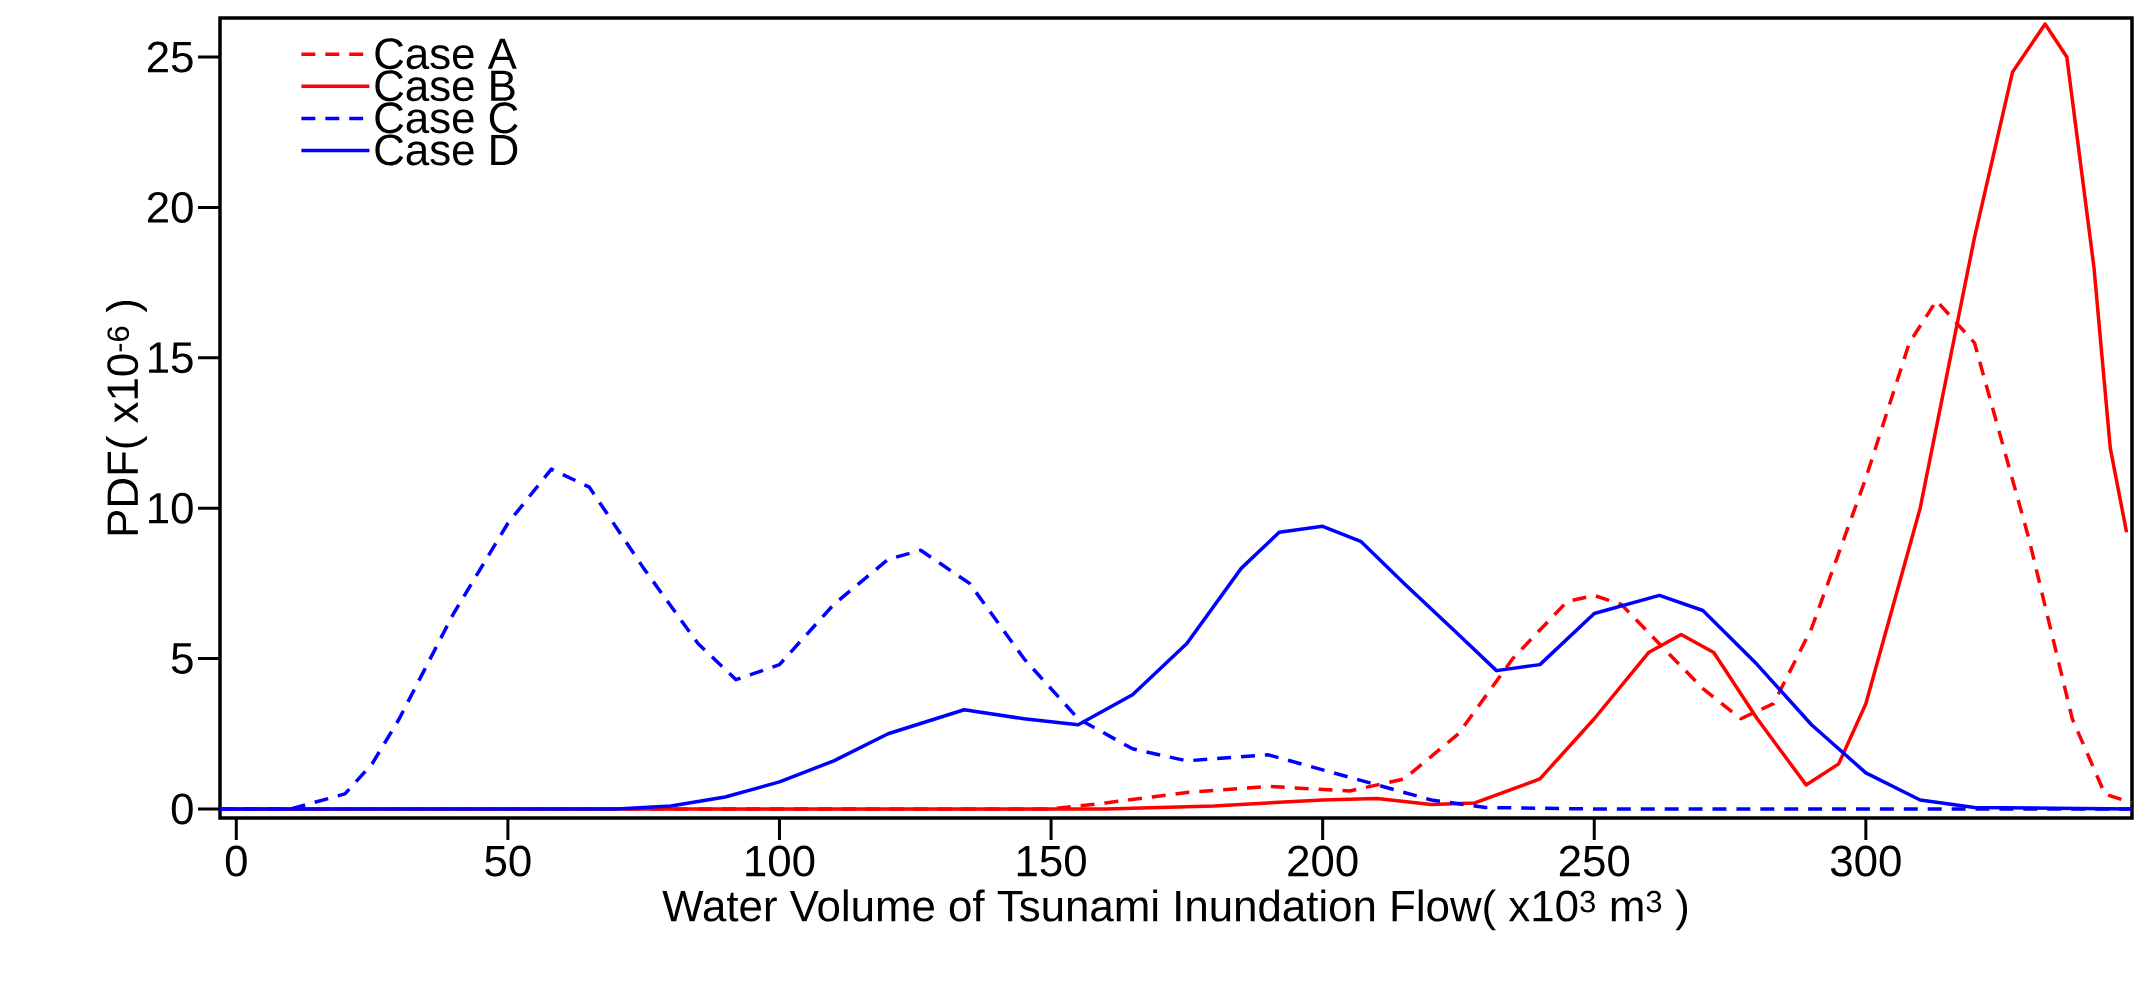 The width and height of the screenshot is (2134, 988). I want to click on x-tick-label: 0, so click(236, 861).